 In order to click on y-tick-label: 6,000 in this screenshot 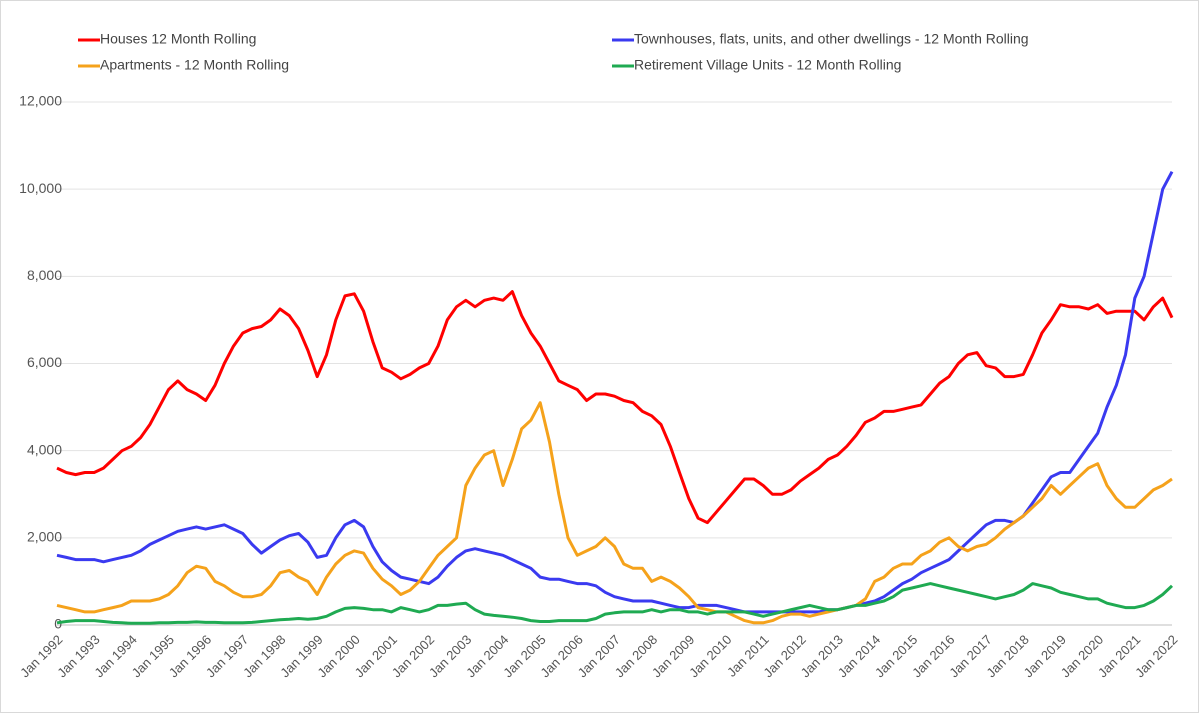, I will do `click(44, 362)`.